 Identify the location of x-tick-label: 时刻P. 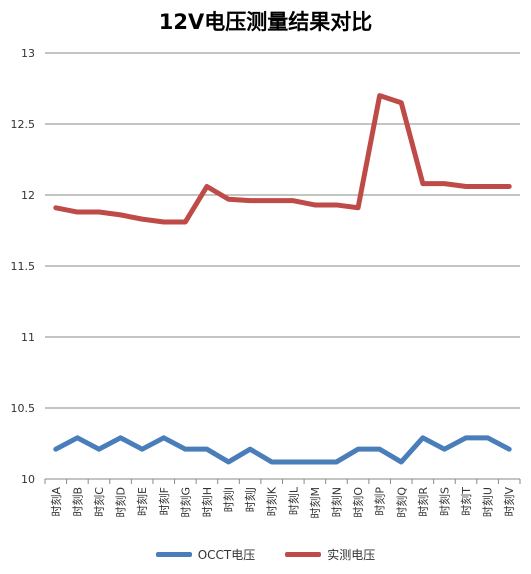
(380, 501).